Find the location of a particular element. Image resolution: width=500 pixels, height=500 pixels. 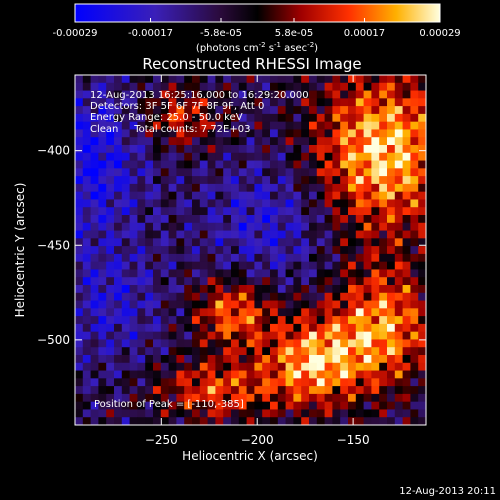

y-tick-label: −450 is located at coordinates (53, 245).